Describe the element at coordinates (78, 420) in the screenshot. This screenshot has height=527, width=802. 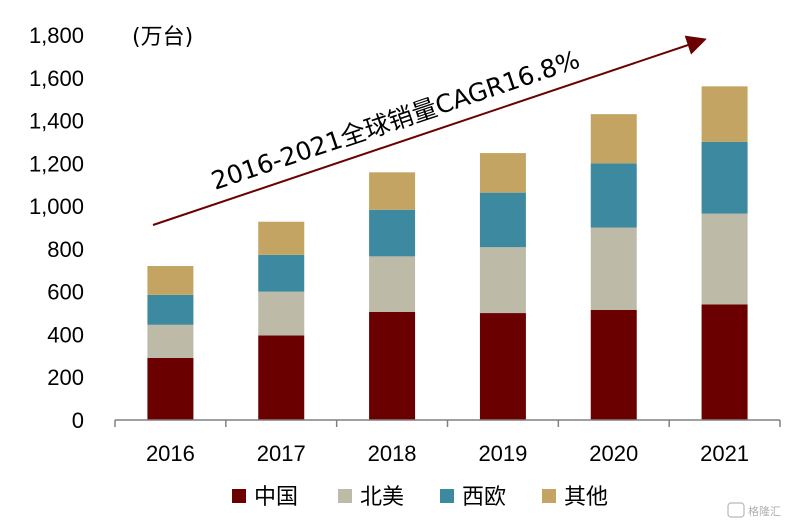
I see `y-tick-label: 0` at that location.